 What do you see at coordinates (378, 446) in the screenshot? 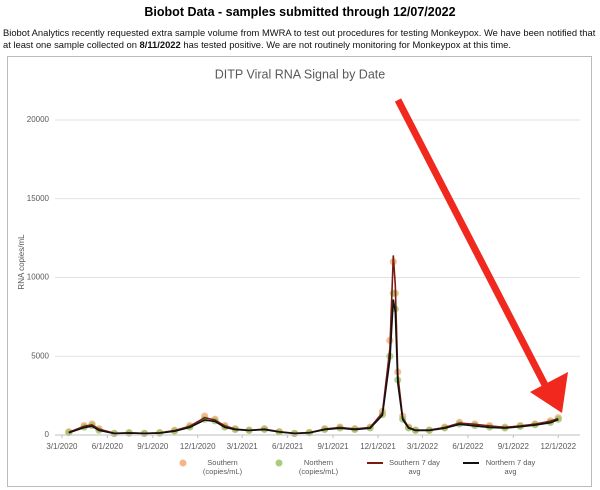
I see `x-tick-label: 12/1/2021` at bounding box center [378, 446].